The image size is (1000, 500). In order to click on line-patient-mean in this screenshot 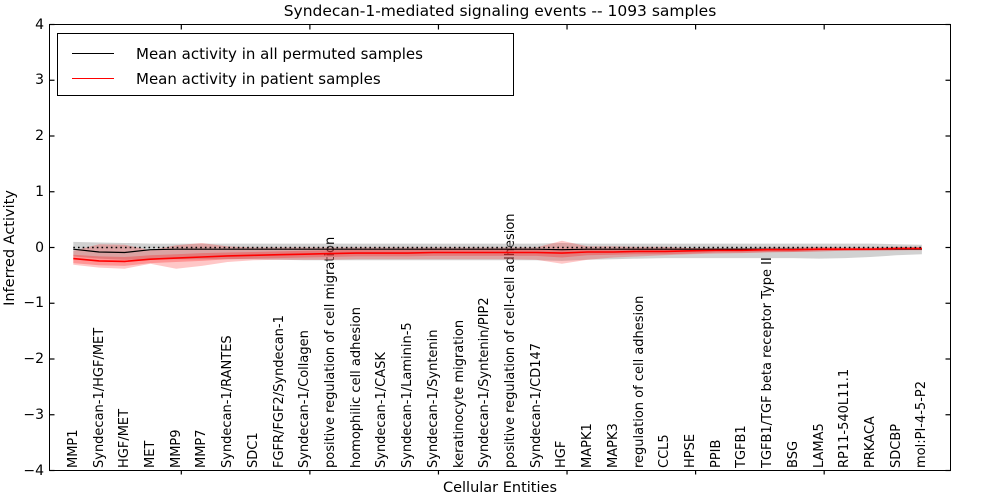, I will do `click(497, 255)`.